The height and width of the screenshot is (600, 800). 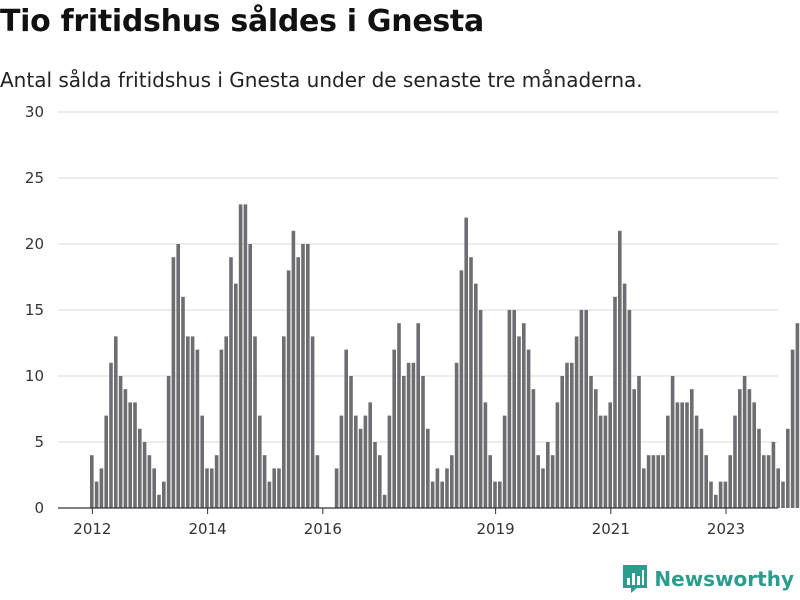 What do you see at coordinates (34, 376) in the screenshot?
I see `y-tick-label: 10` at bounding box center [34, 376].